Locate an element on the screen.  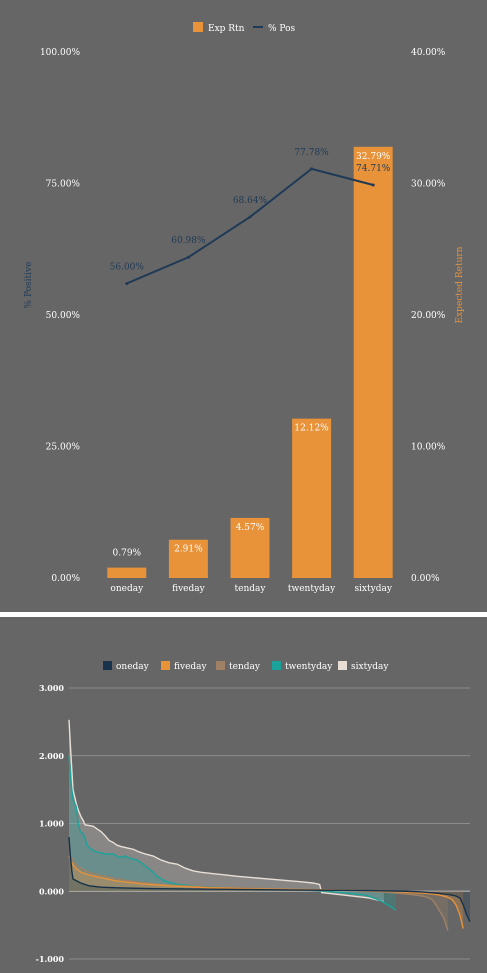
y-axis-tick-label: -1.000 is located at coordinates (50, 959).